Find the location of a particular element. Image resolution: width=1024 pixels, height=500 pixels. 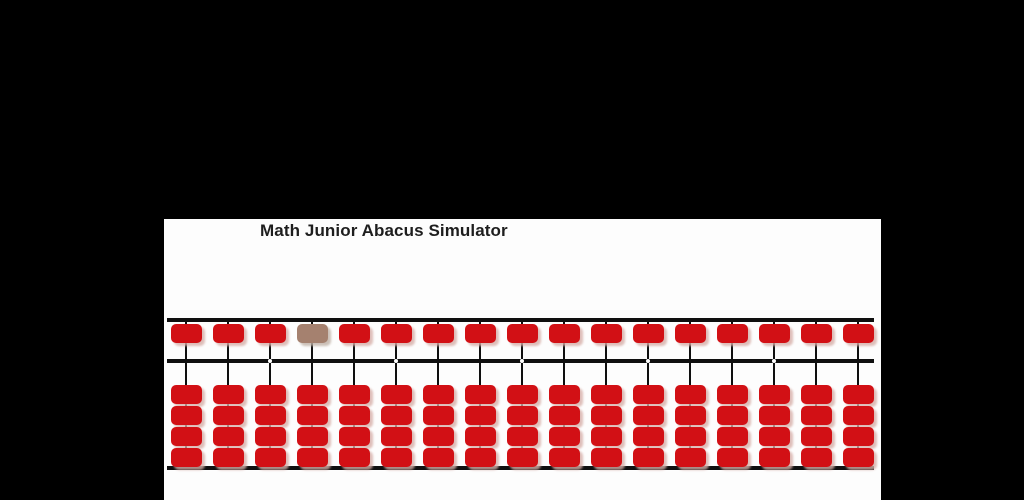

heaven-bead-selected is located at coordinates (312, 333).